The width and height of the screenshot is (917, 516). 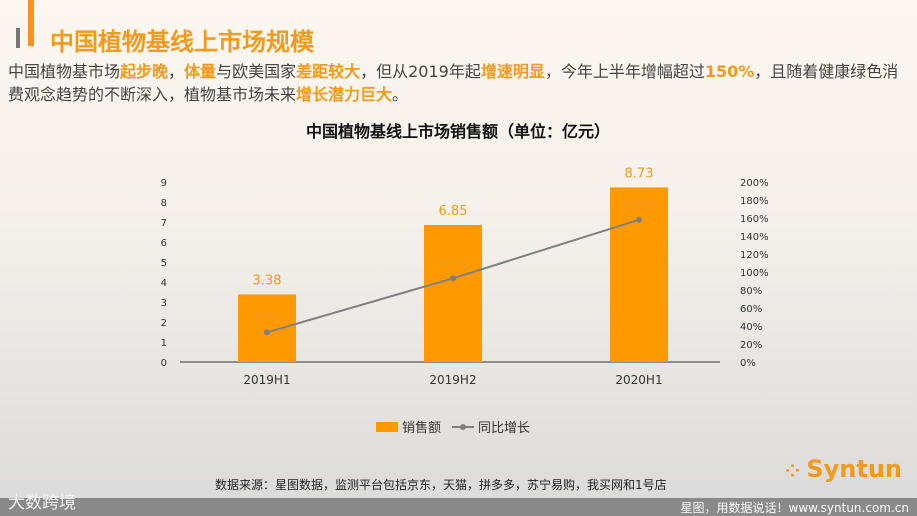 What do you see at coordinates (164, 283) in the screenshot?
I see `y-tick-label: 4` at bounding box center [164, 283].